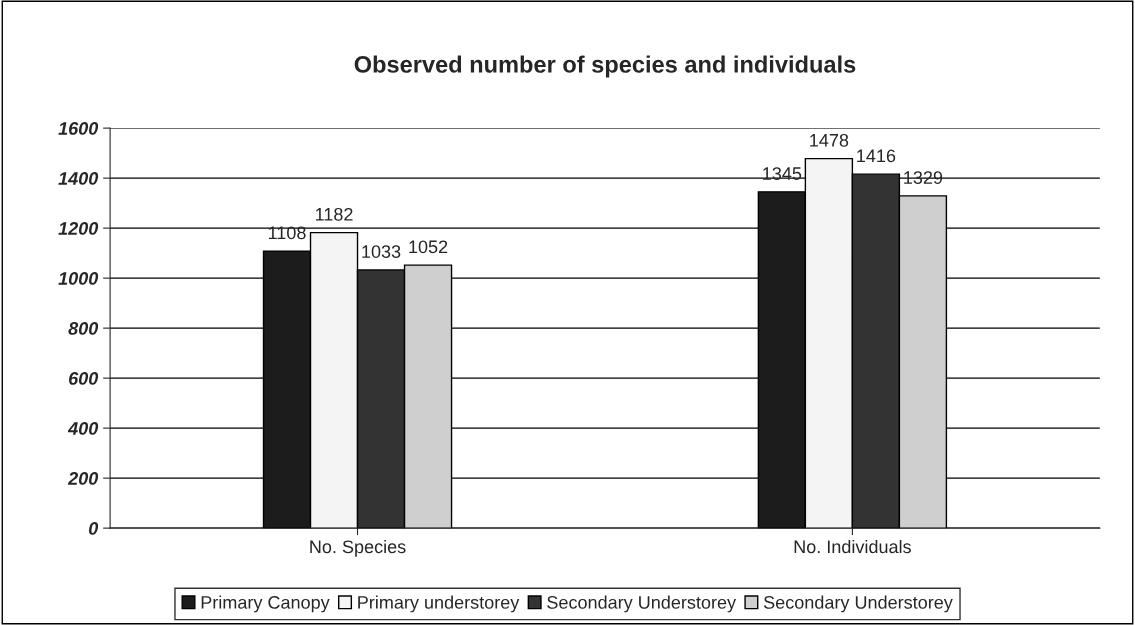  I want to click on legend-label: Primary understorey, so click(439, 604).